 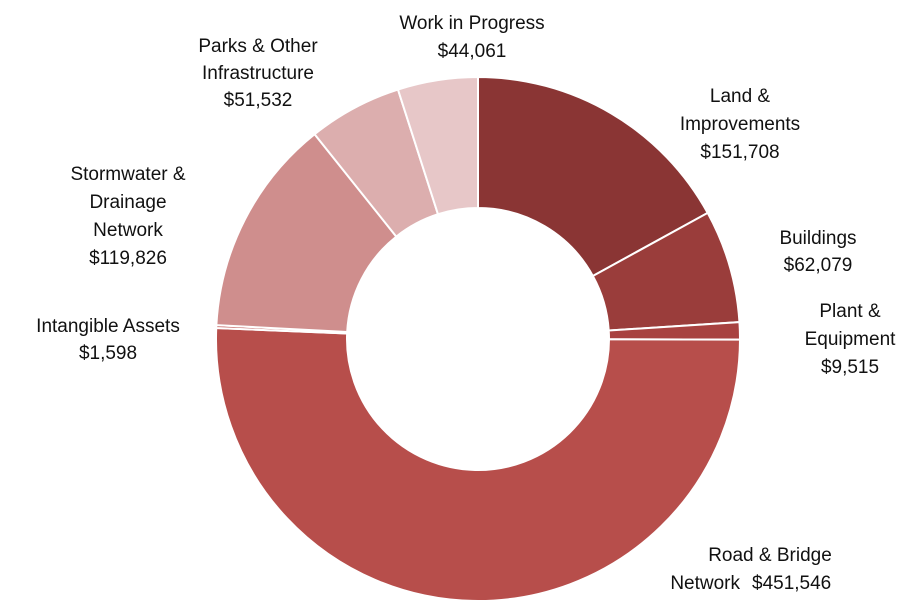 What do you see at coordinates (258, 73) in the screenshot?
I see `category-label: Infrastructure` at bounding box center [258, 73].